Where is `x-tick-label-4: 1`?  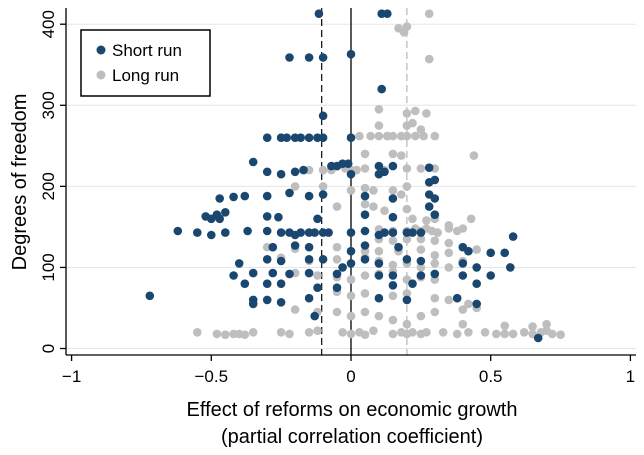
x-tick-label-4: 1 is located at coordinates (630, 376).